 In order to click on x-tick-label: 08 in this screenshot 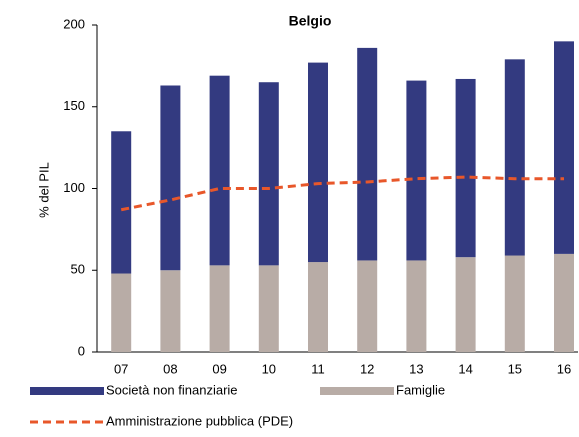, I will do `click(170, 368)`.